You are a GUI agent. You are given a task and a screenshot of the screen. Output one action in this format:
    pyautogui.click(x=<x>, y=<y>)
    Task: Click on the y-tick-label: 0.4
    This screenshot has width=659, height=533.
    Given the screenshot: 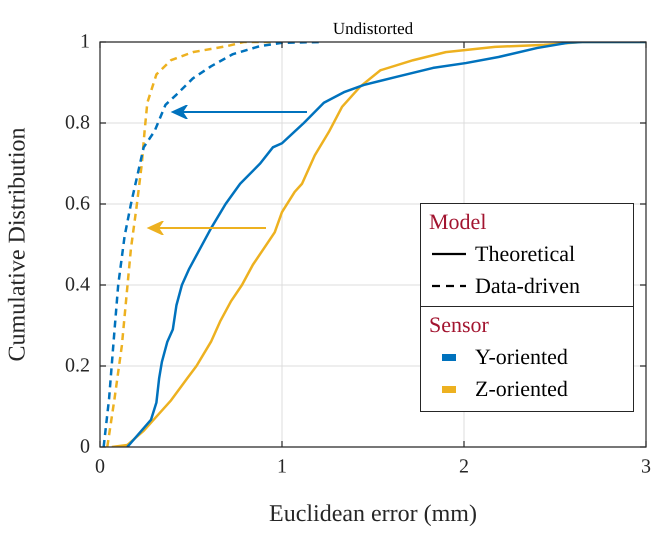 What is the action you would take?
    pyautogui.click(x=77, y=284)
    